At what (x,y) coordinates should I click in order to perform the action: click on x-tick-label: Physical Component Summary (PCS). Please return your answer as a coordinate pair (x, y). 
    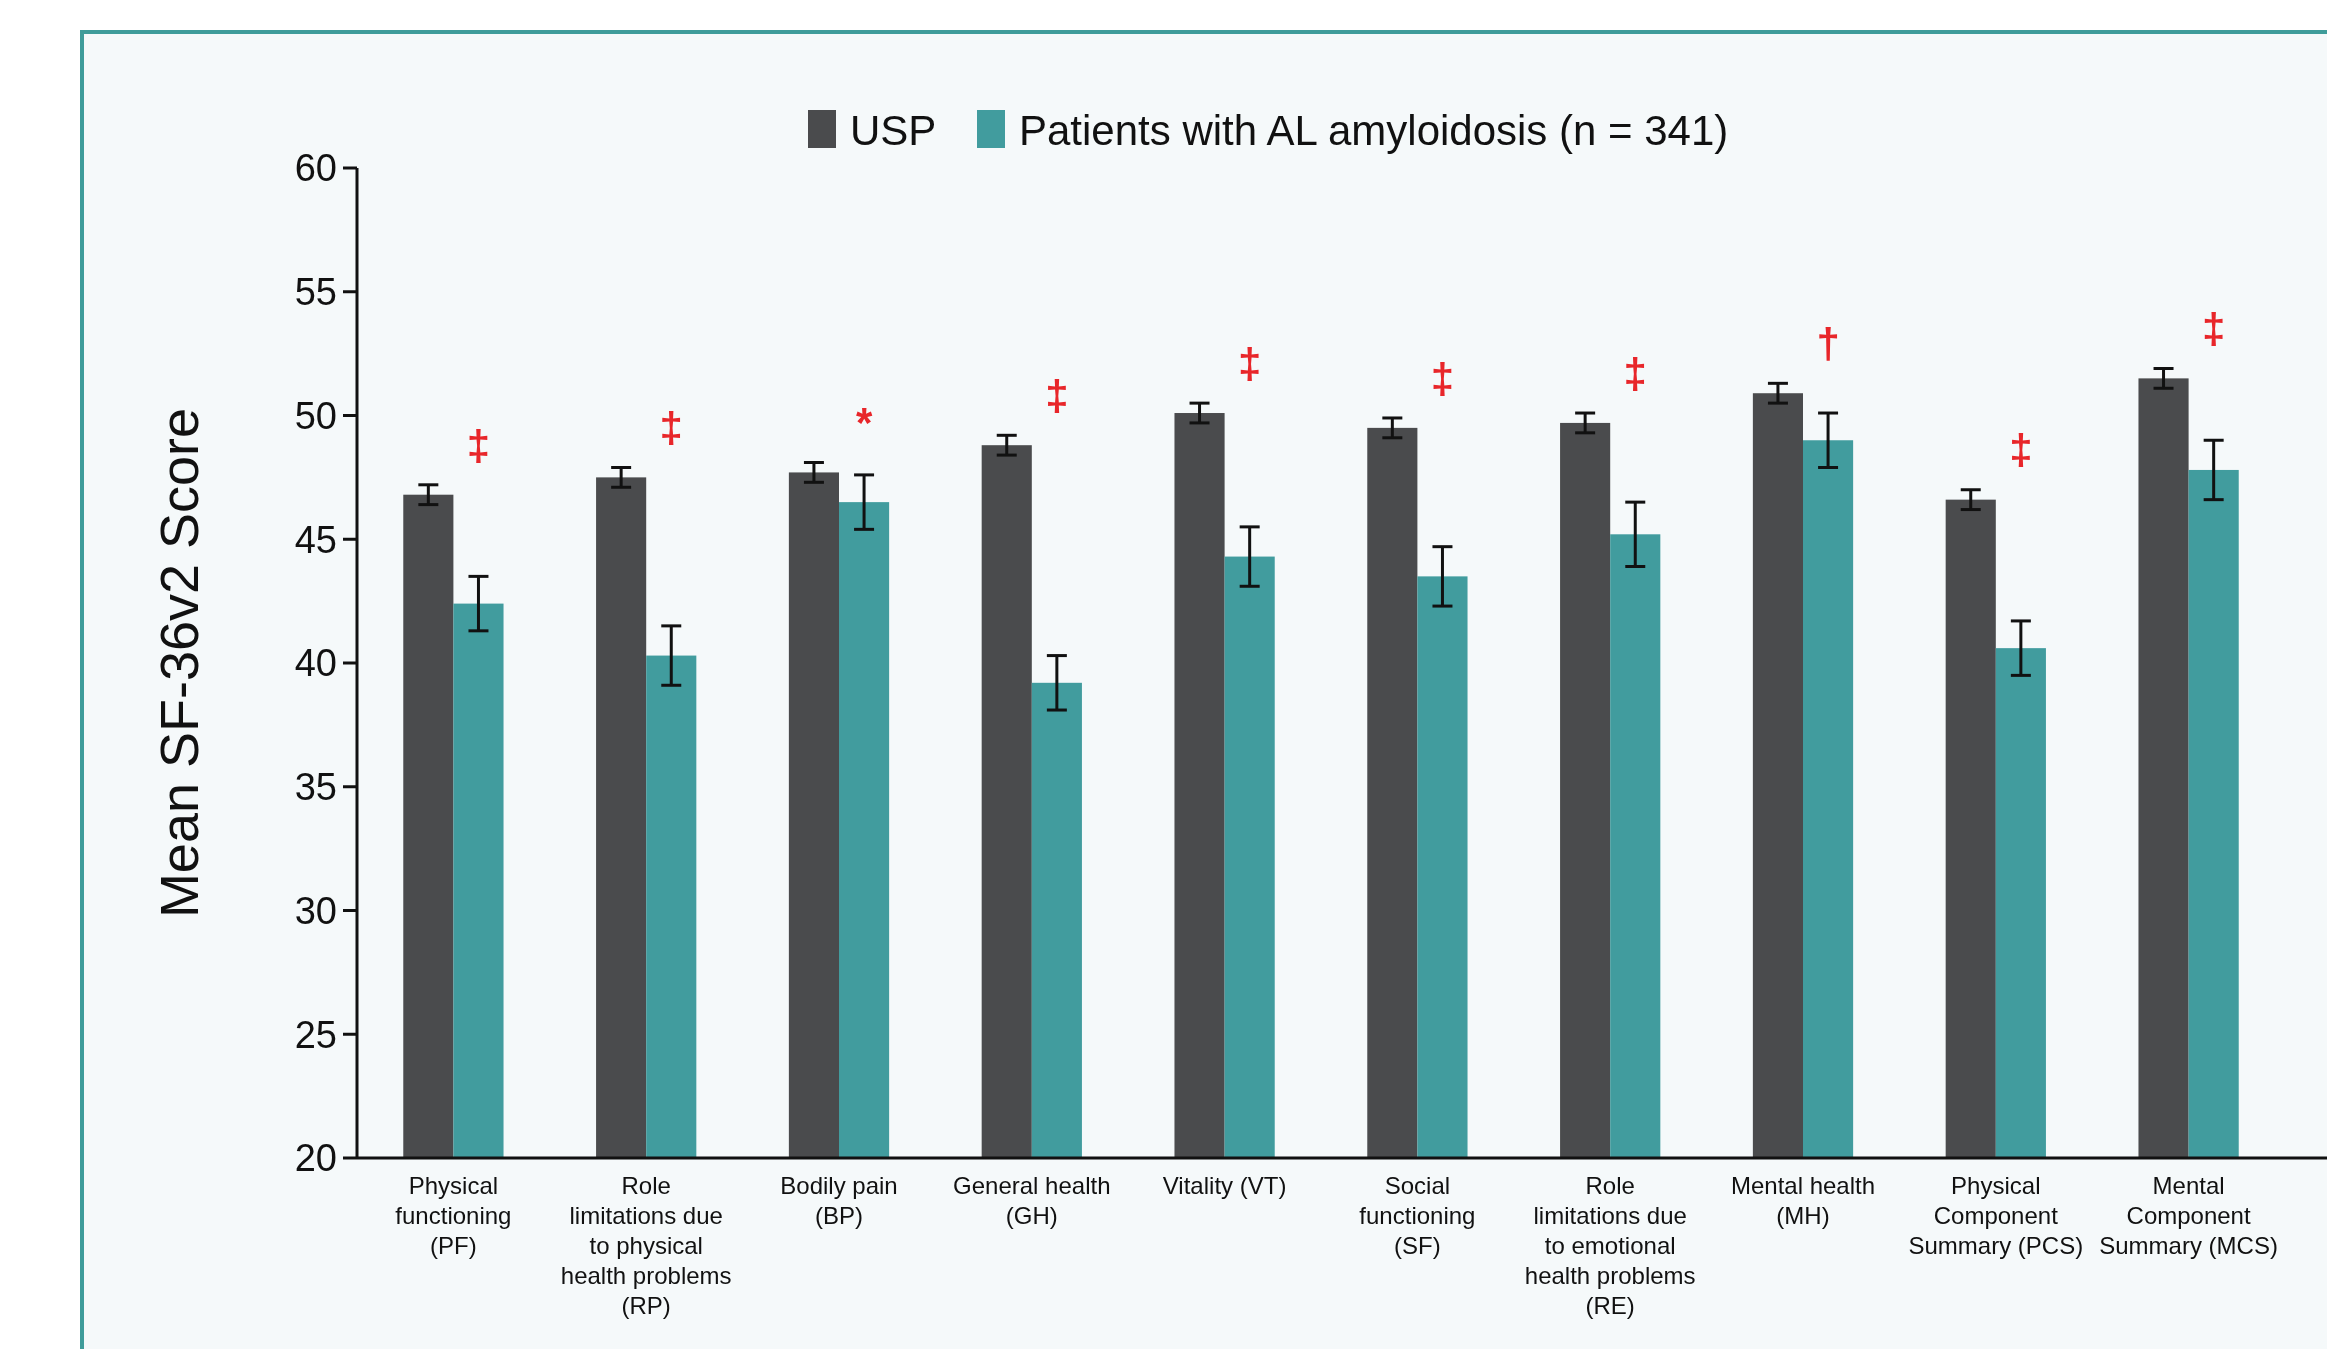
    Looking at the image, I should click on (1996, 1215).